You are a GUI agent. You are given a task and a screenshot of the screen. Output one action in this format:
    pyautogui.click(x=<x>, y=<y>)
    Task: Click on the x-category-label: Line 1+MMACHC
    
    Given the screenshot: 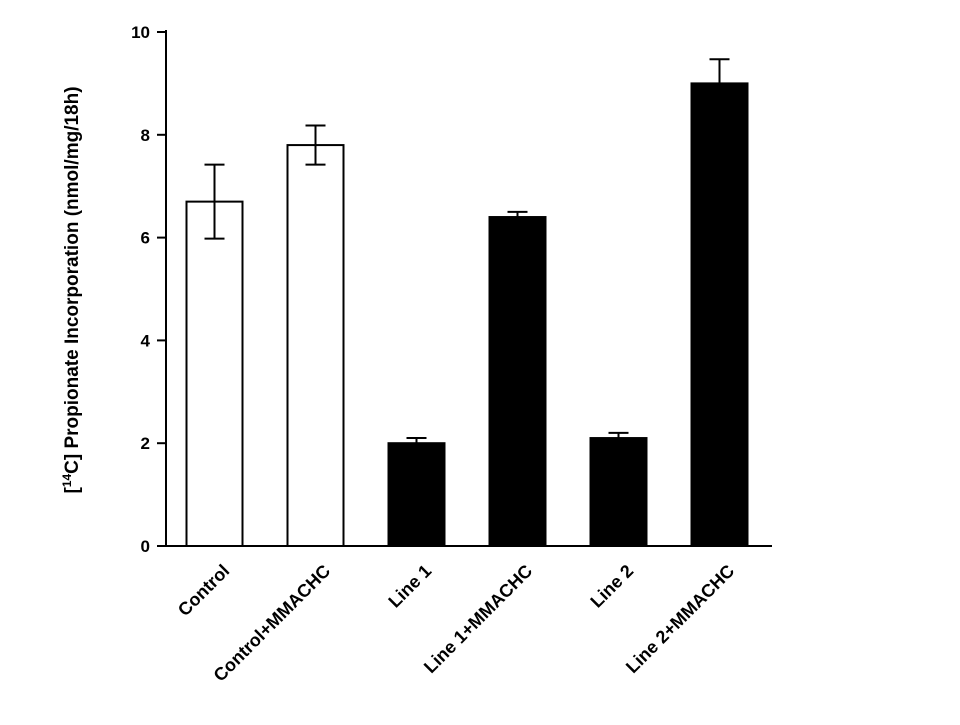 What is the action you would take?
    pyautogui.click(x=478, y=619)
    